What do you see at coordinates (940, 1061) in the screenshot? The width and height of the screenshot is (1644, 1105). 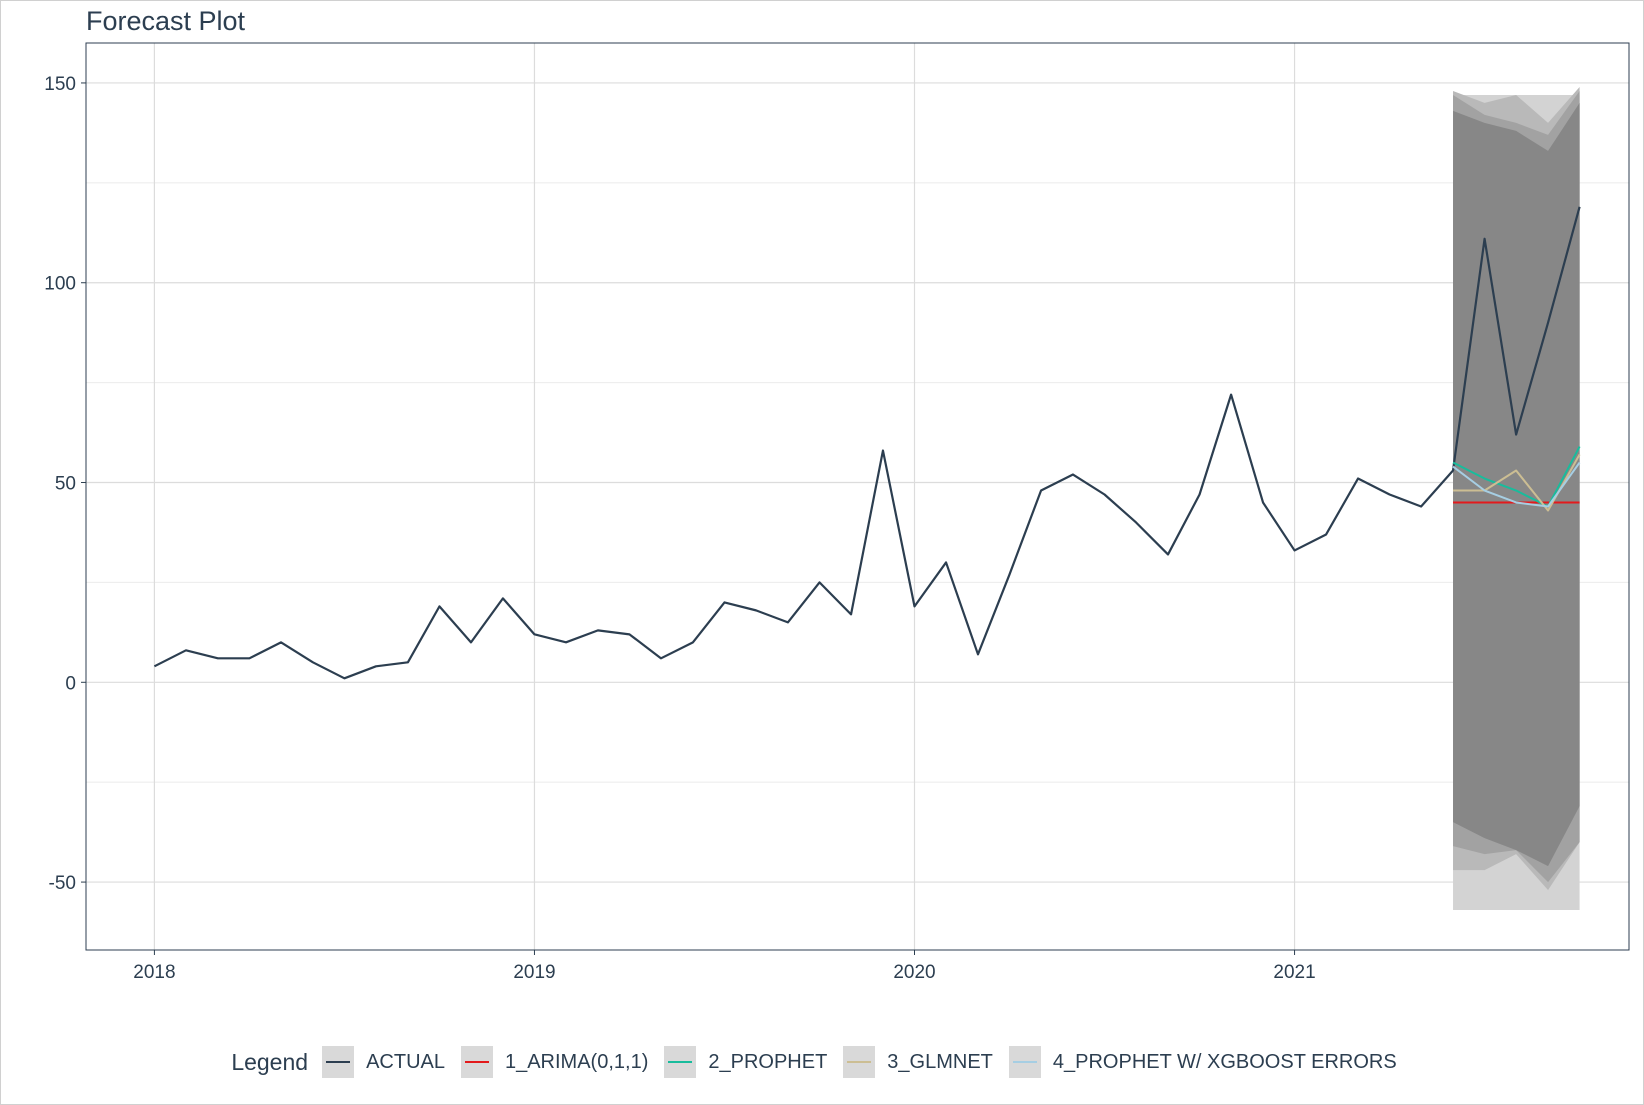 I see `legend-label-glmnet: 3_GLMNET` at bounding box center [940, 1061].